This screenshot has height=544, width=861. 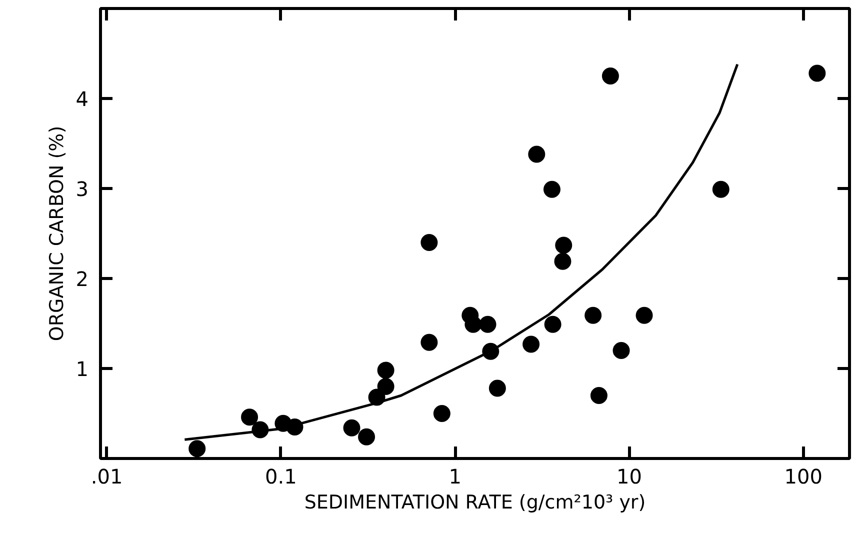 I want to click on y-tick-label: 1, so click(x=82, y=369).